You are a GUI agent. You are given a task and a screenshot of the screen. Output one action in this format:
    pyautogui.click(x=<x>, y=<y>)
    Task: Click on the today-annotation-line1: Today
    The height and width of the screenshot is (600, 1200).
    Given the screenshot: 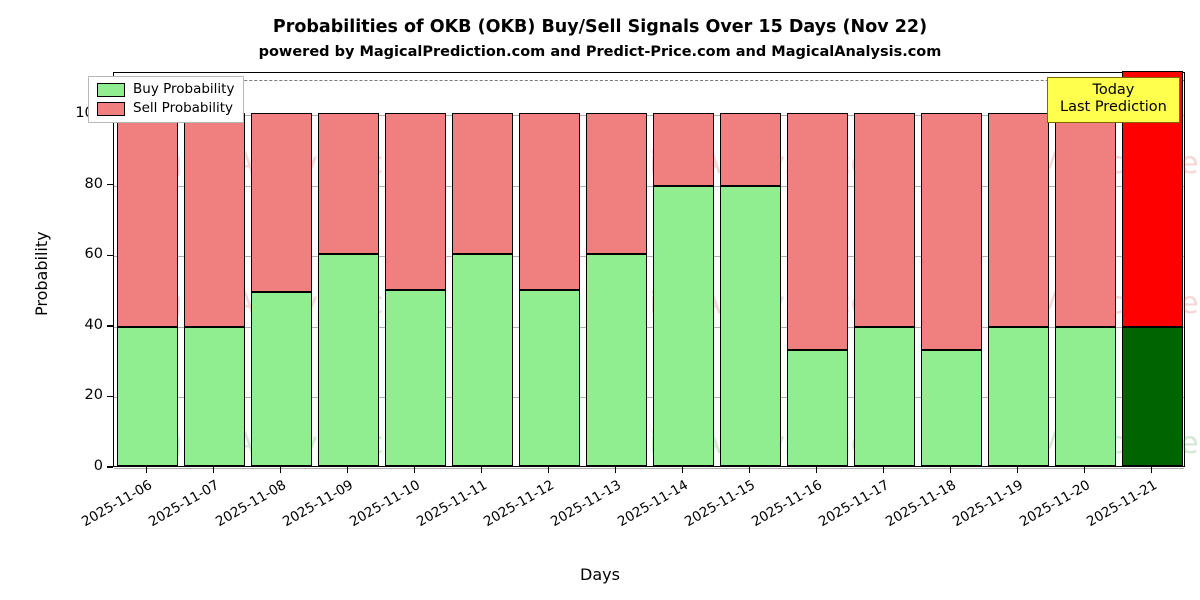 What is the action you would take?
    pyautogui.click(x=1113, y=90)
    